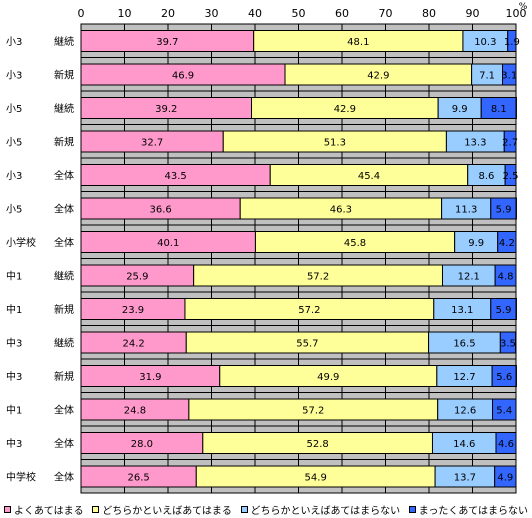 This screenshot has height=518, width=532. I want to click on data-label: 4.9, so click(505, 478).